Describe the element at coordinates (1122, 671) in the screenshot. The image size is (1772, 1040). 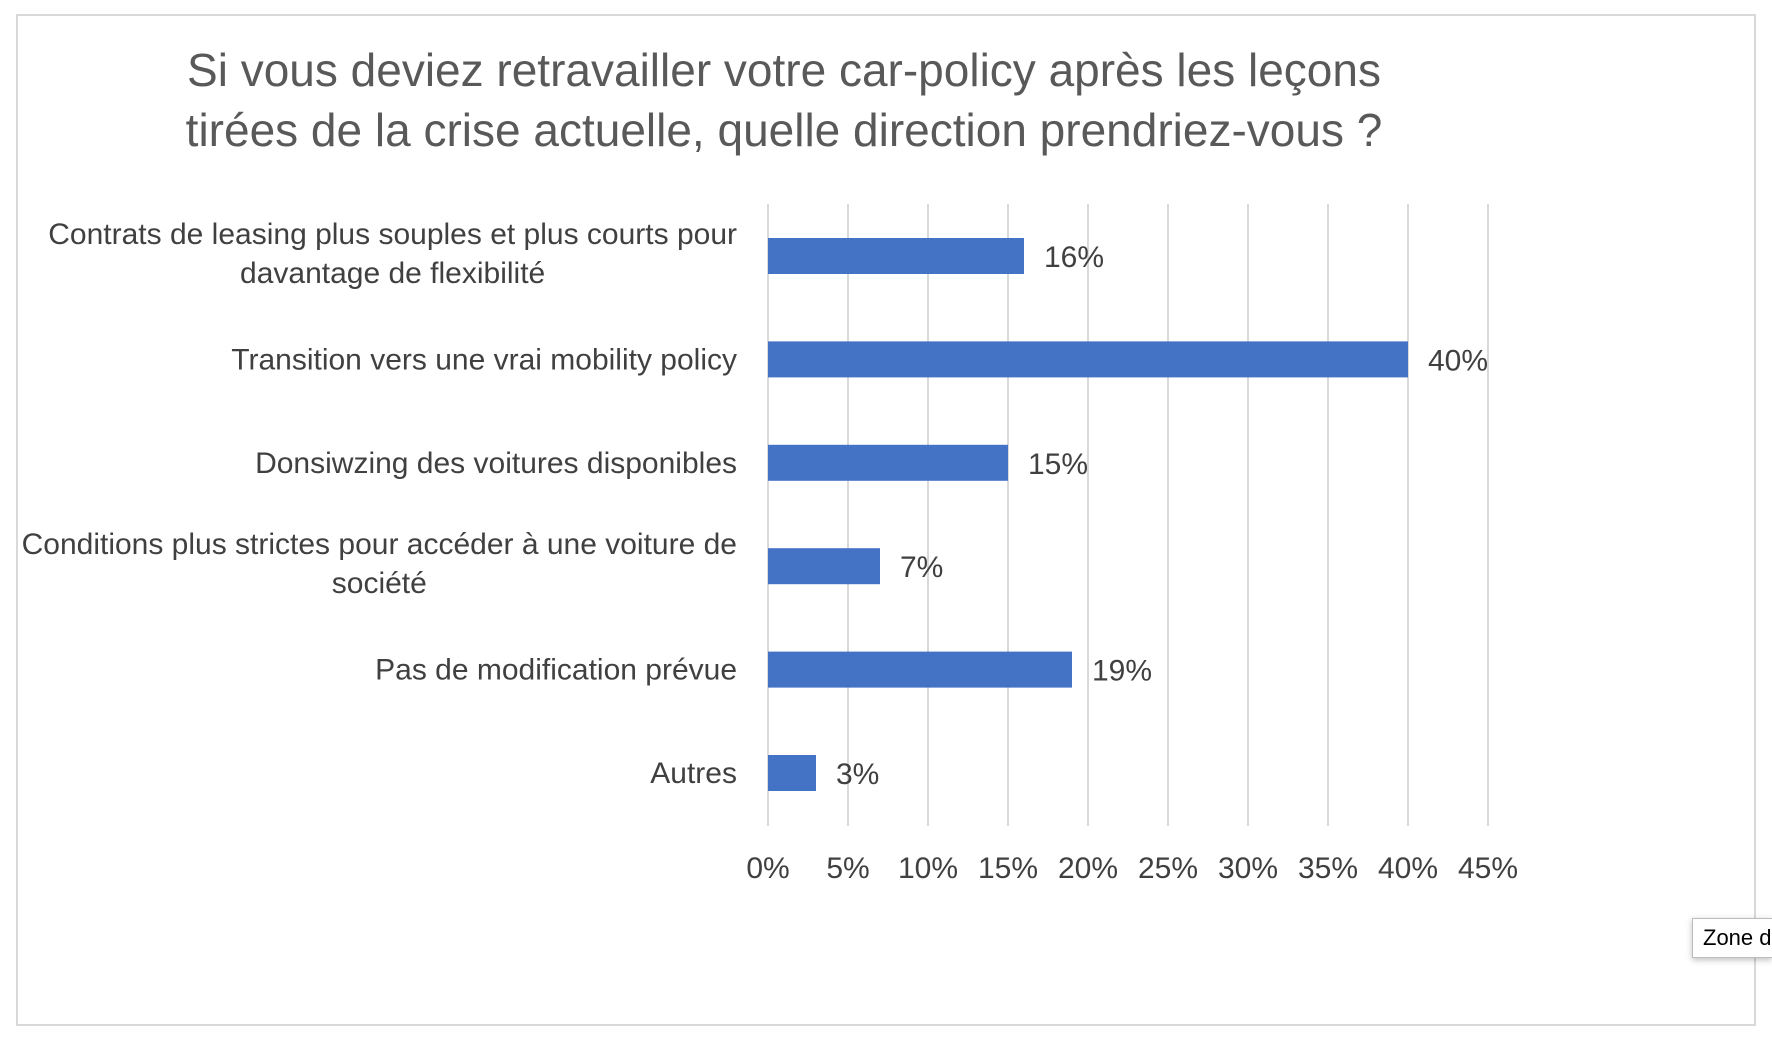
I see `data-label: 19%` at that location.